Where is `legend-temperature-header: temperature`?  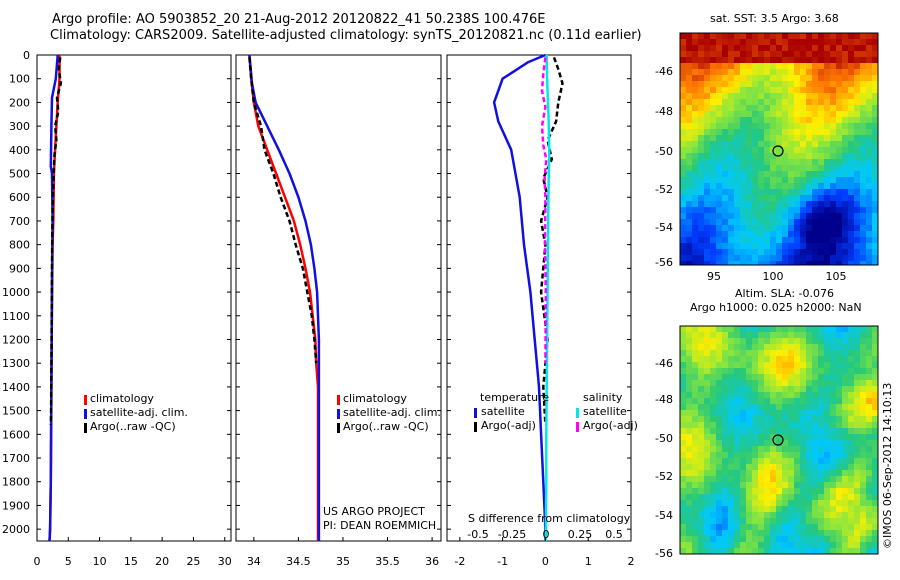 legend-temperature-header: temperature is located at coordinates (515, 397).